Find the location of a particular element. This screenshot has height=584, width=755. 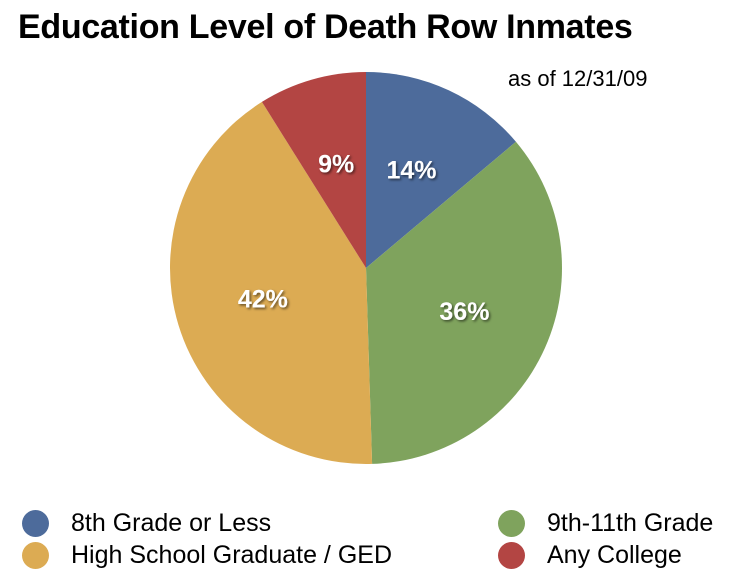

slice-label: 14% is located at coordinates (411, 170).